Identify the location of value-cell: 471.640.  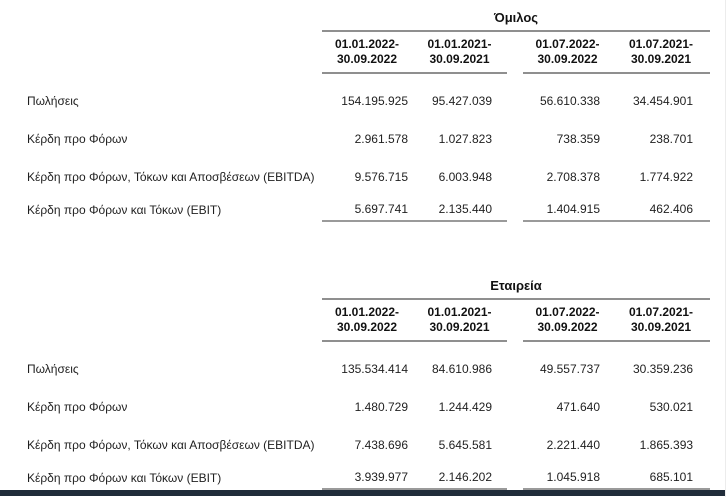
(578, 407).